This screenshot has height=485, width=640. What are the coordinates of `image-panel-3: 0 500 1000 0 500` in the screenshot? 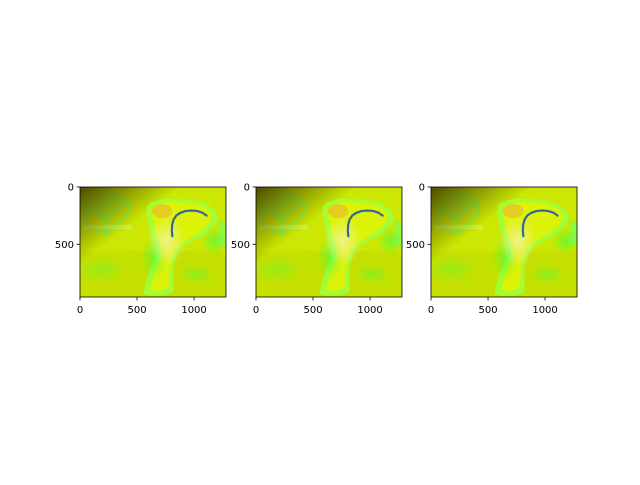 It's located at (492, 249).